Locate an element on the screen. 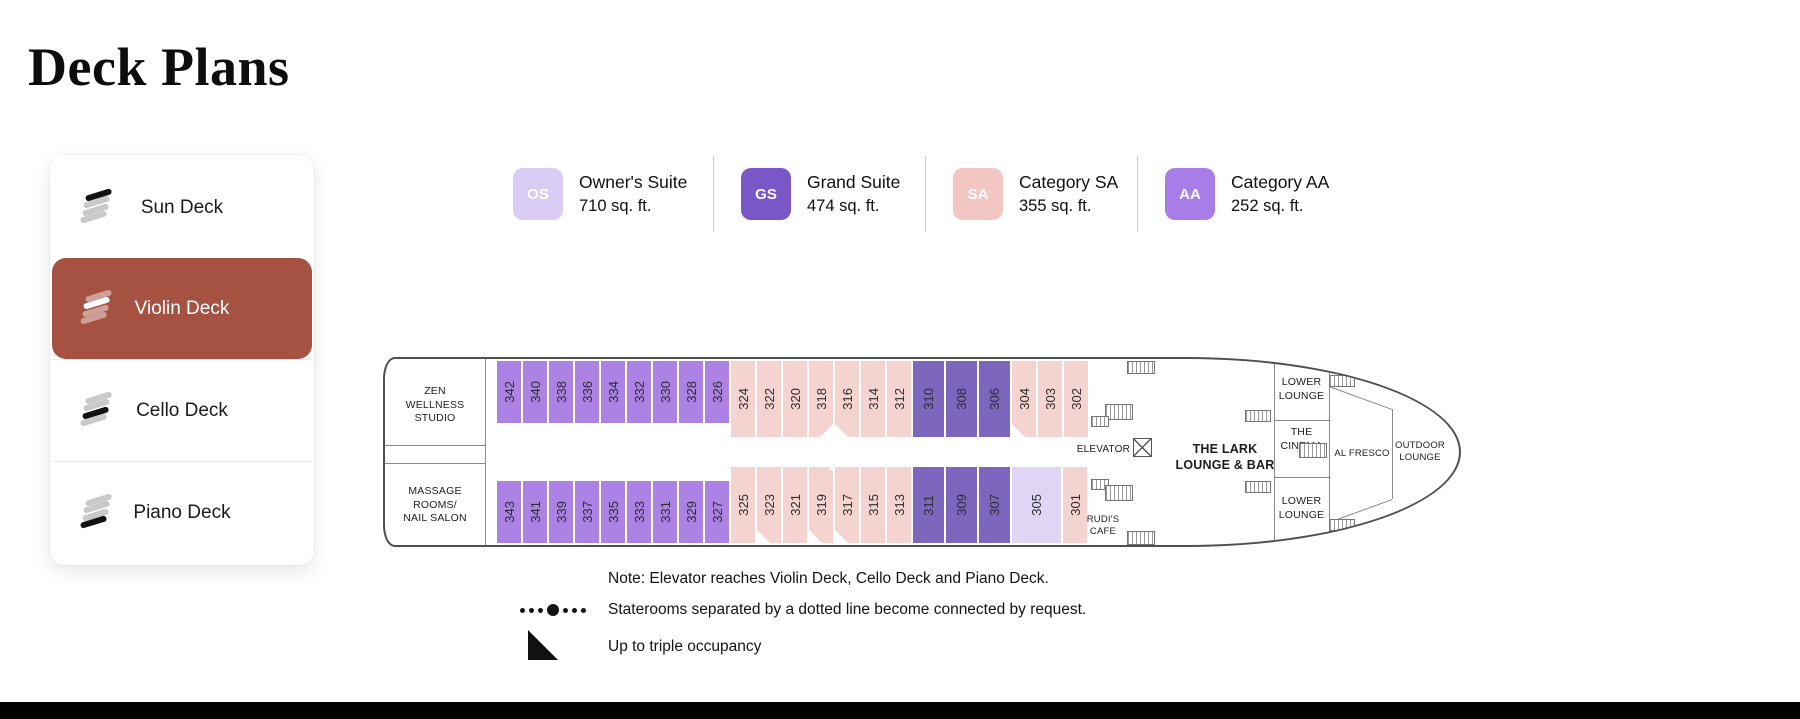  cabin-number: 335 is located at coordinates (613, 512).